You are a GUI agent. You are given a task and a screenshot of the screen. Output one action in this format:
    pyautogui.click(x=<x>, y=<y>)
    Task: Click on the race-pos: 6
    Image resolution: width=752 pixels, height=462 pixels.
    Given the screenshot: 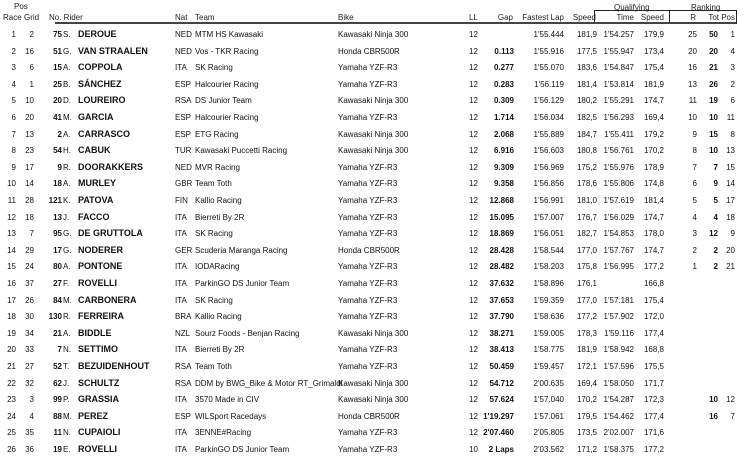 What is the action you would take?
    pyautogui.click(x=13, y=117)
    